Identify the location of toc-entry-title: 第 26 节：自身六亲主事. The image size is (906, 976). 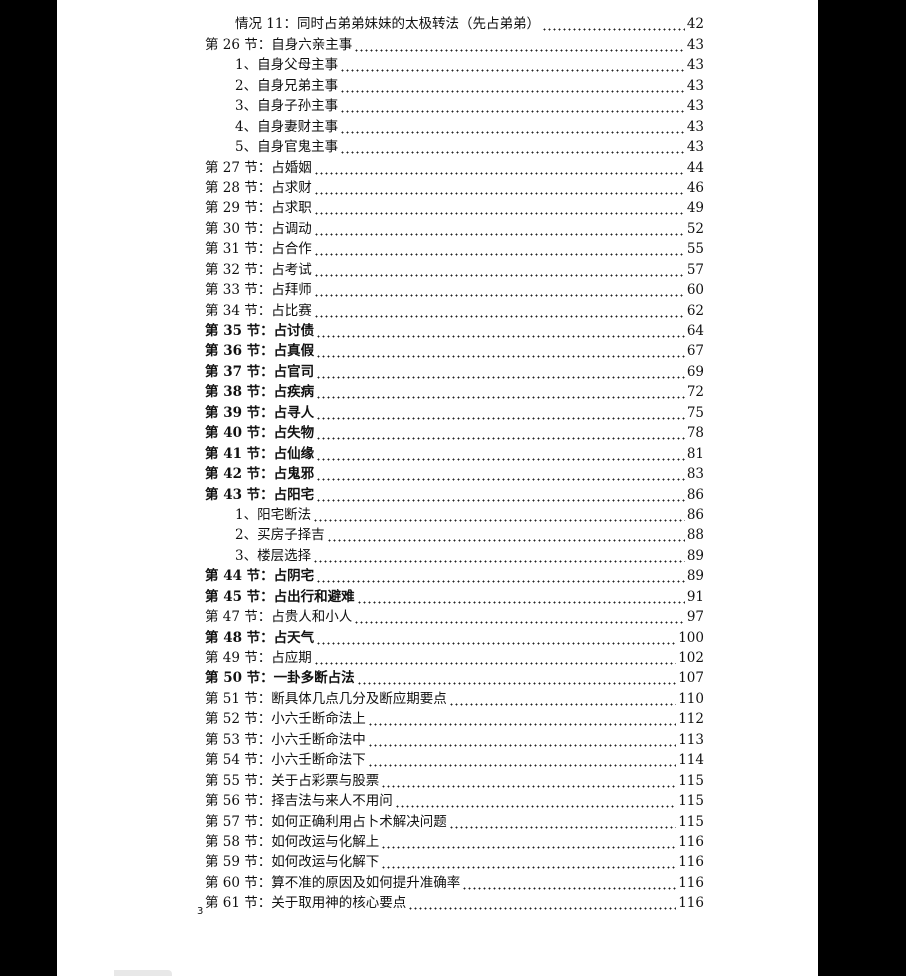
(279, 44).